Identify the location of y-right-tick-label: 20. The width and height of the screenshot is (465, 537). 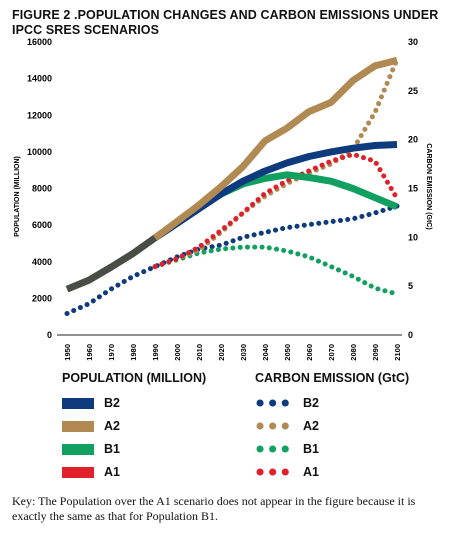
(413, 140).